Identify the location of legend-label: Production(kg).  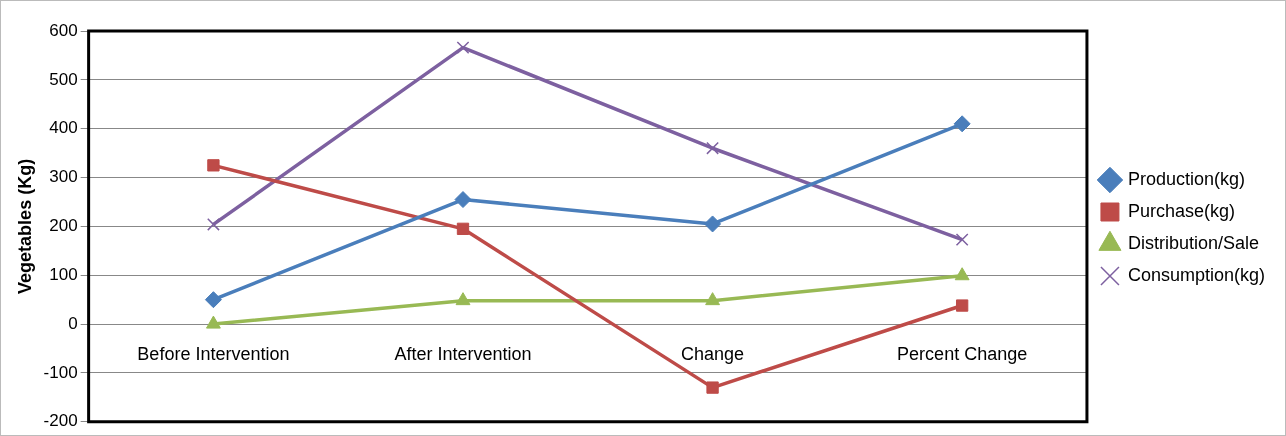
(1186, 178).